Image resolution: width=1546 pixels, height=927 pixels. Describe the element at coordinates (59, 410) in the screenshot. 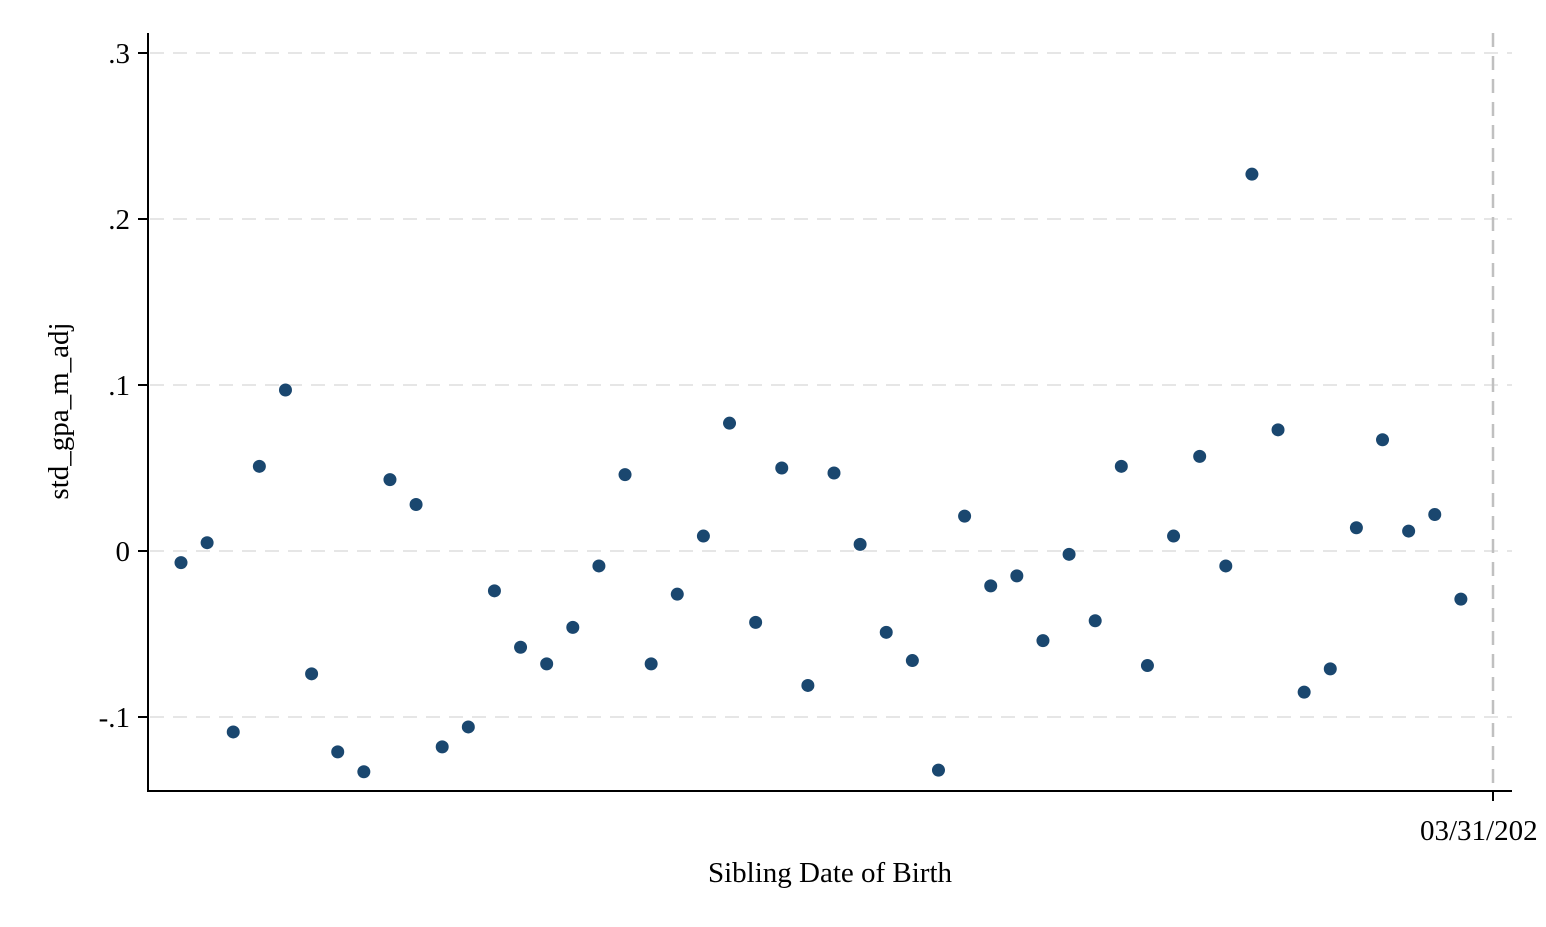

I see `y-axis-title: std_gpa_m_adj` at that location.